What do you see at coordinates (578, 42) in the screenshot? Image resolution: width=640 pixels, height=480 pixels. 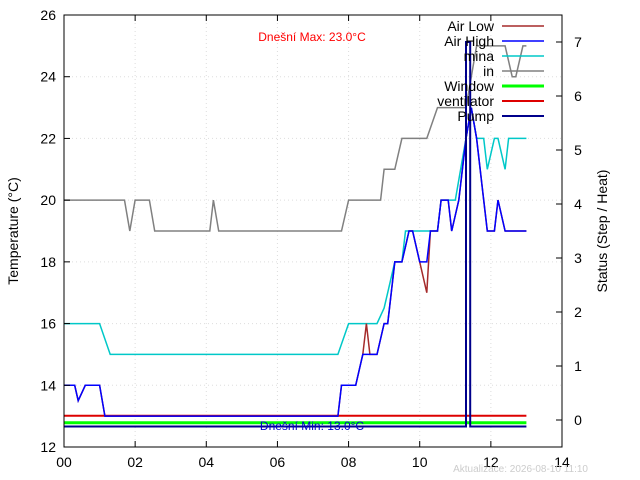 I see `y2-tick-label: 7` at bounding box center [578, 42].